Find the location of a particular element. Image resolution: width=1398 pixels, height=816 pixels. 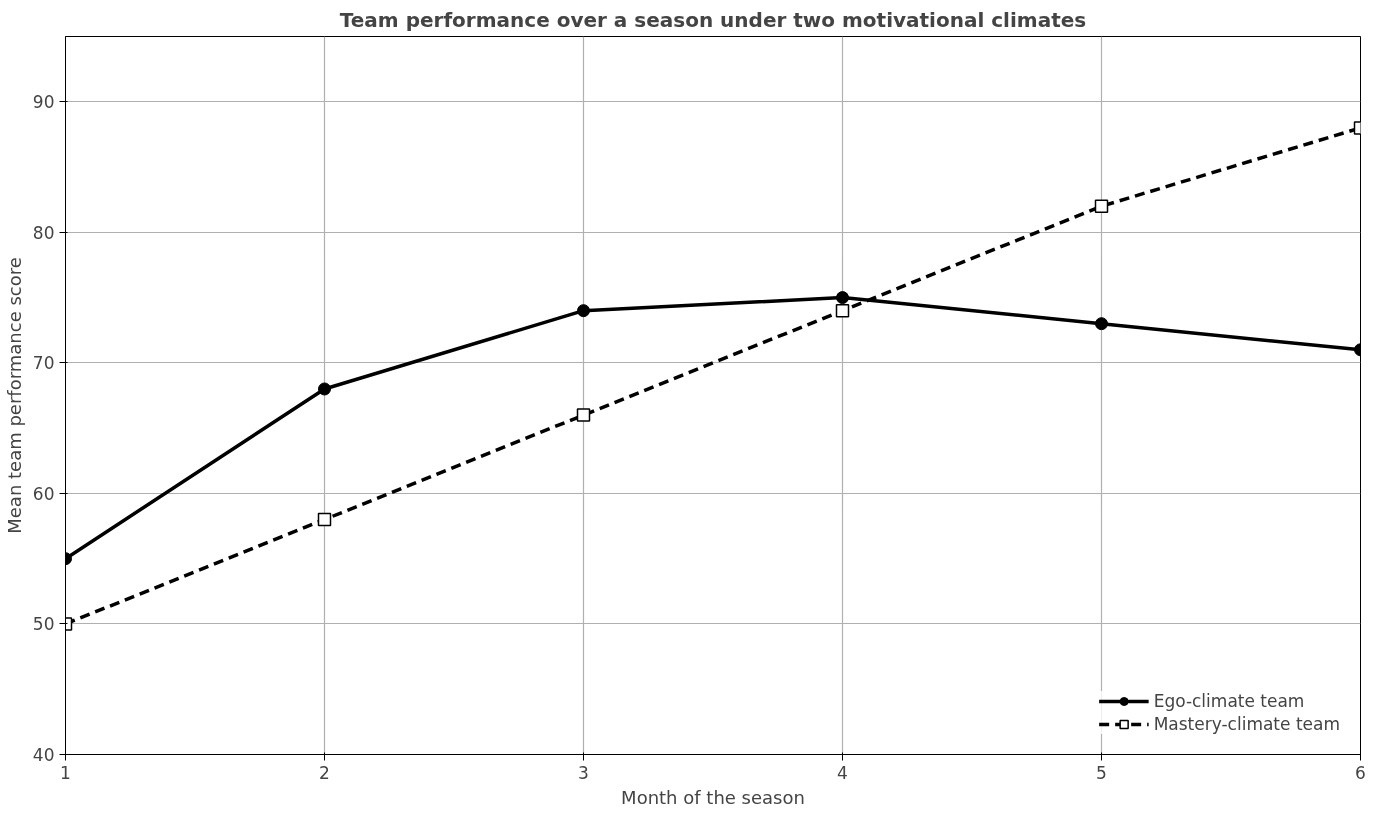

y-tick-label: 40 is located at coordinates (43, 755).